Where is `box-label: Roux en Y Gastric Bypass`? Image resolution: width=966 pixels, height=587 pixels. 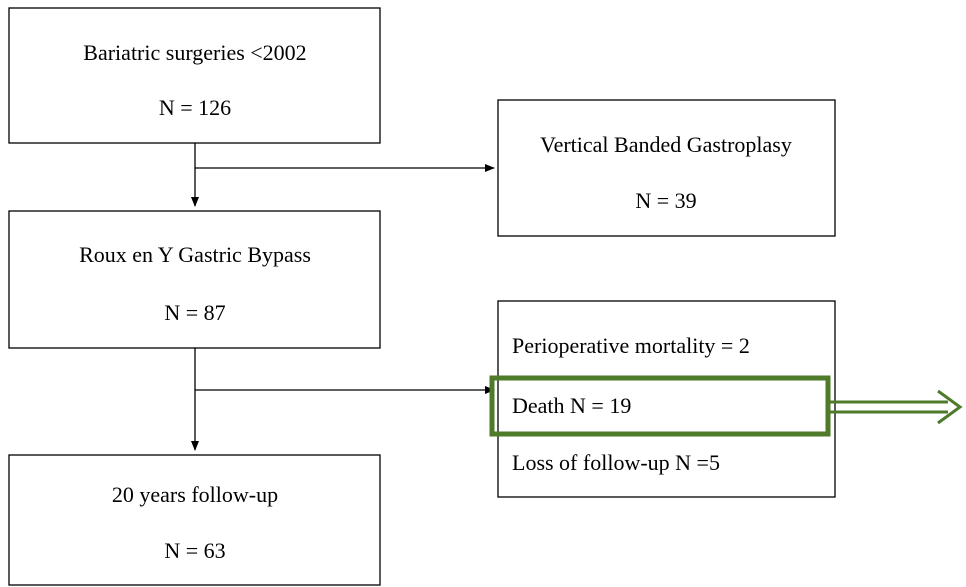
box-label: Roux en Y Gastric Bypass is located at coordinates (195, 254).